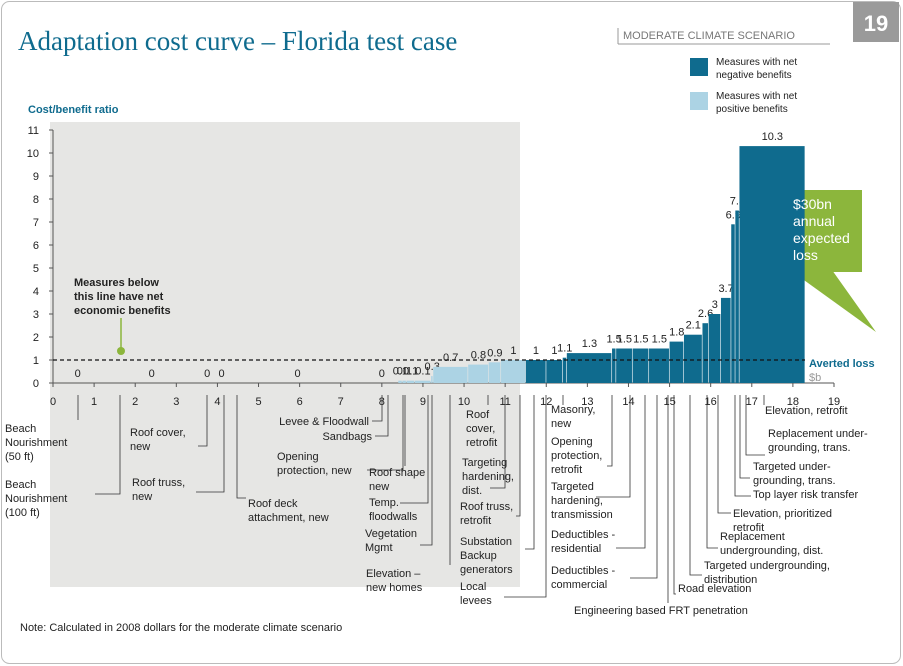 The height and width of the screenshot is (666, 903). Describe the element at coordinates (833, 301) in the screenshot. I see `callout-pointer` at that location.